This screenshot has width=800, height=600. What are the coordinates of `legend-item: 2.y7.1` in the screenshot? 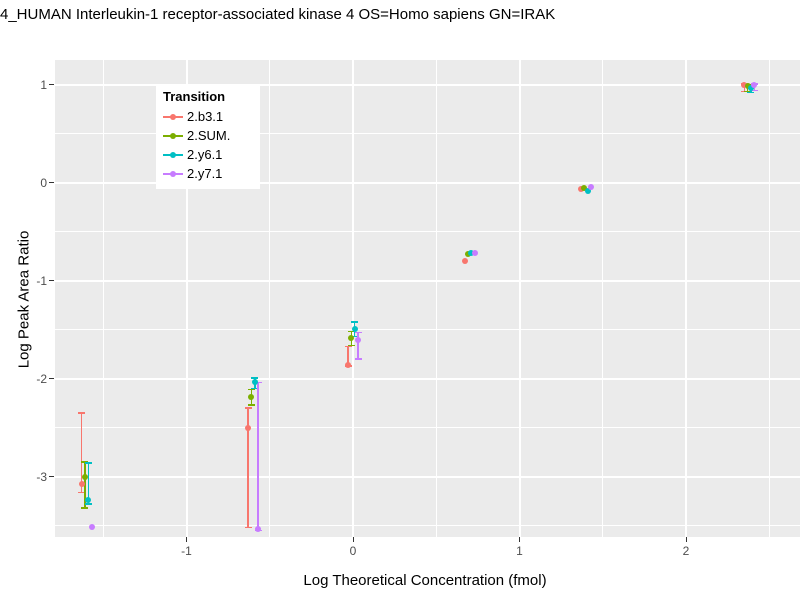 It's located at (208, 173).